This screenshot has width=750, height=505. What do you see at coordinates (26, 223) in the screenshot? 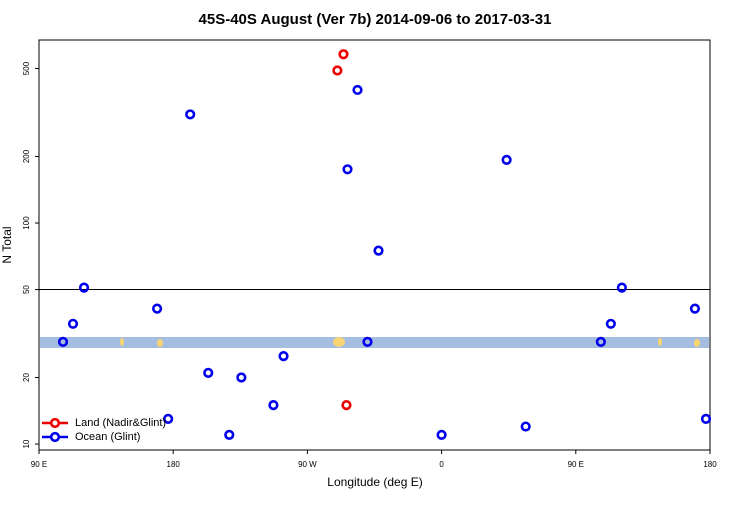
I see `y-tick-label: 100` at bounding box center [26, 223].